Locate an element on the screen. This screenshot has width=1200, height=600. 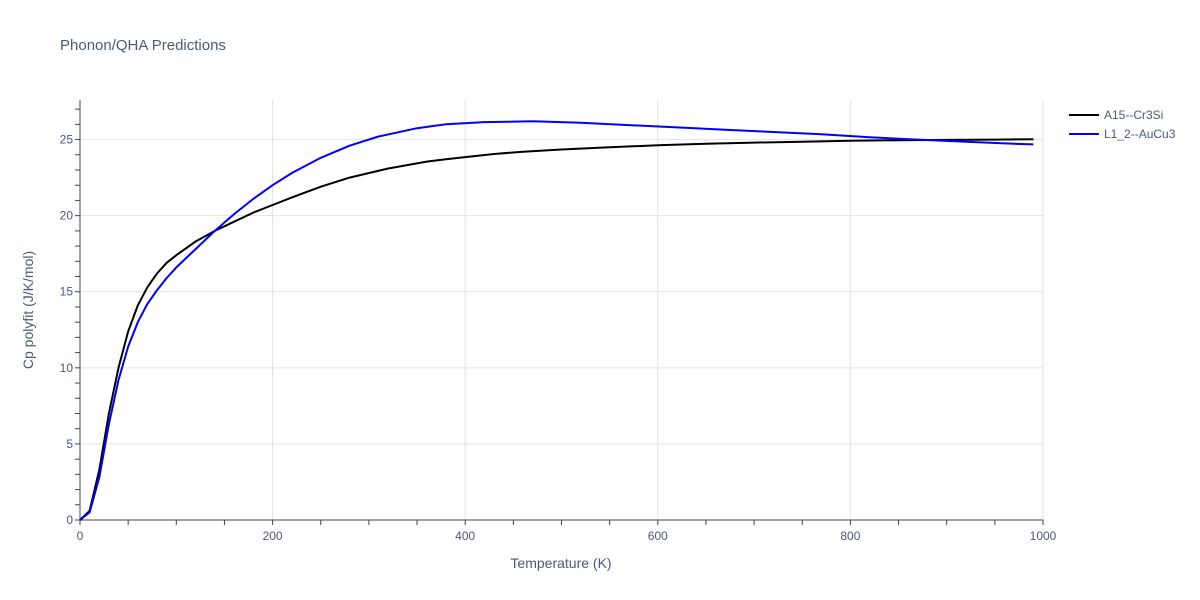
x-tick-label: 1000 is located at coordinates (1043, 536).